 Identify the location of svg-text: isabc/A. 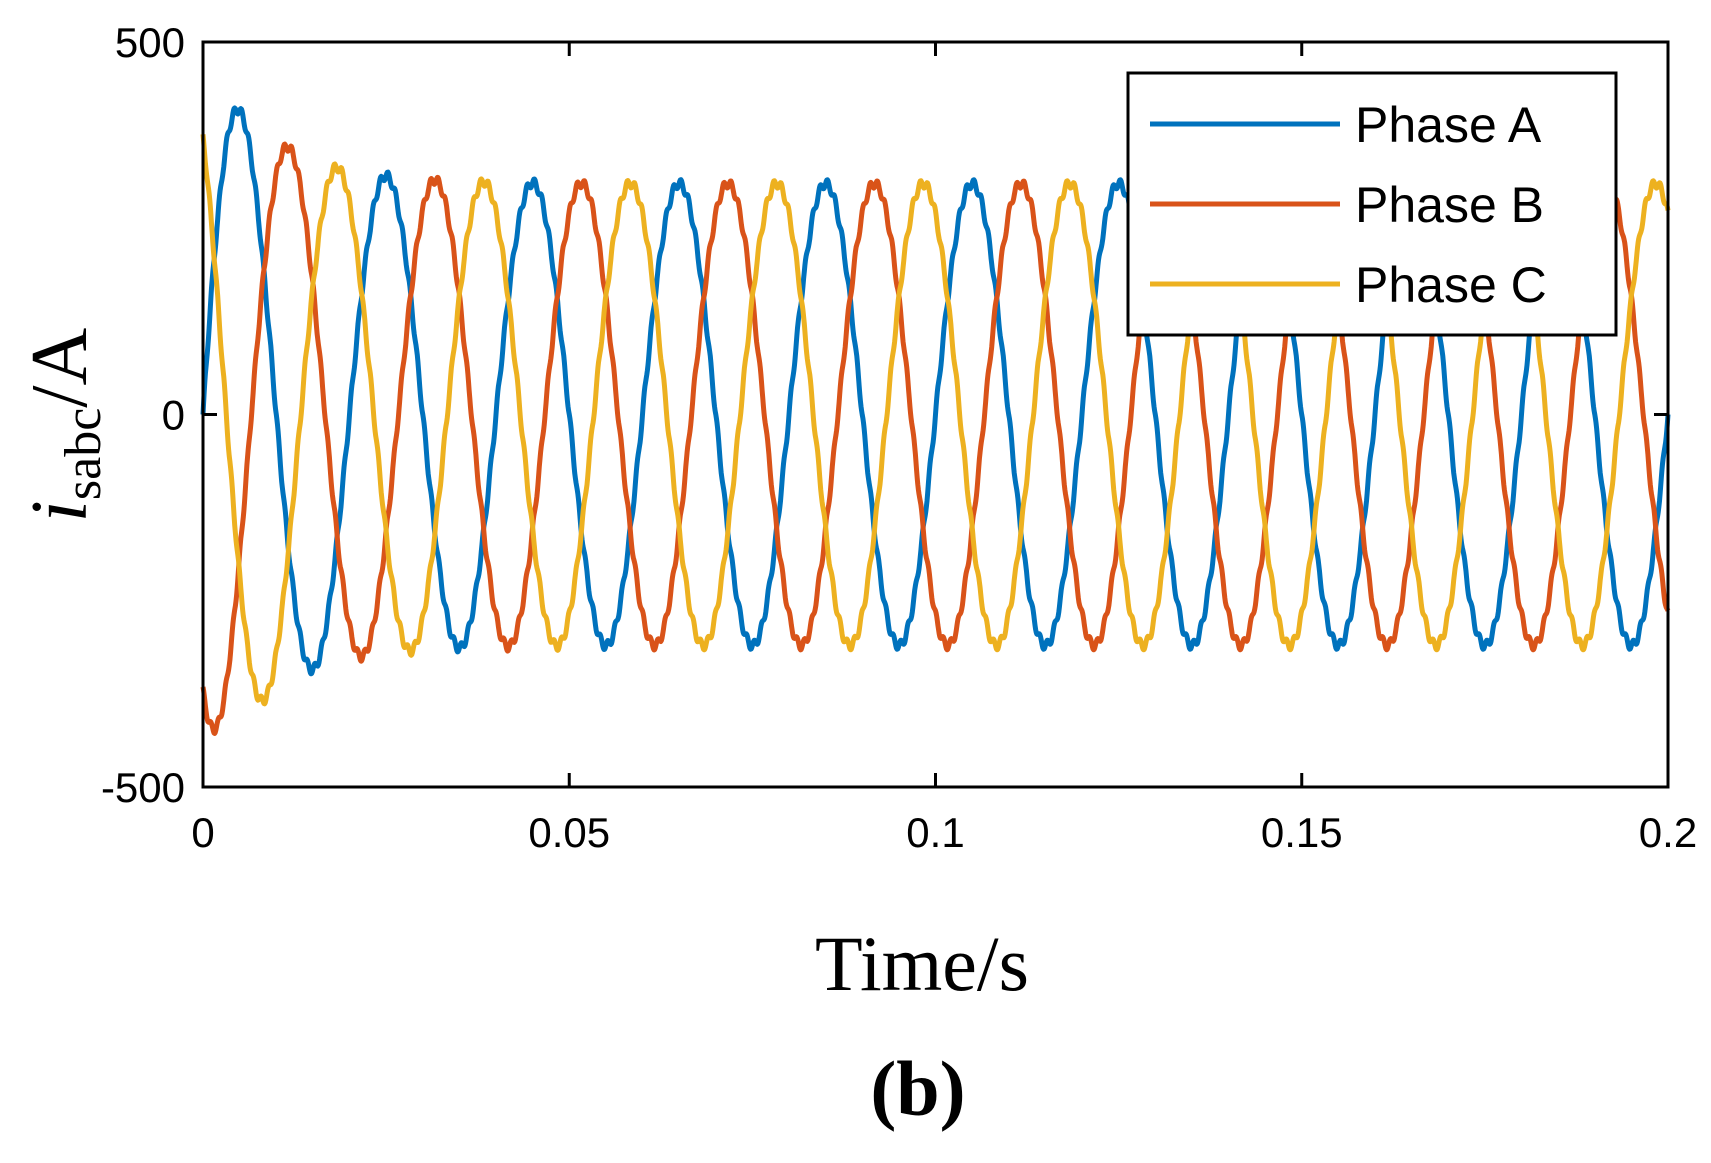
(64, 424).